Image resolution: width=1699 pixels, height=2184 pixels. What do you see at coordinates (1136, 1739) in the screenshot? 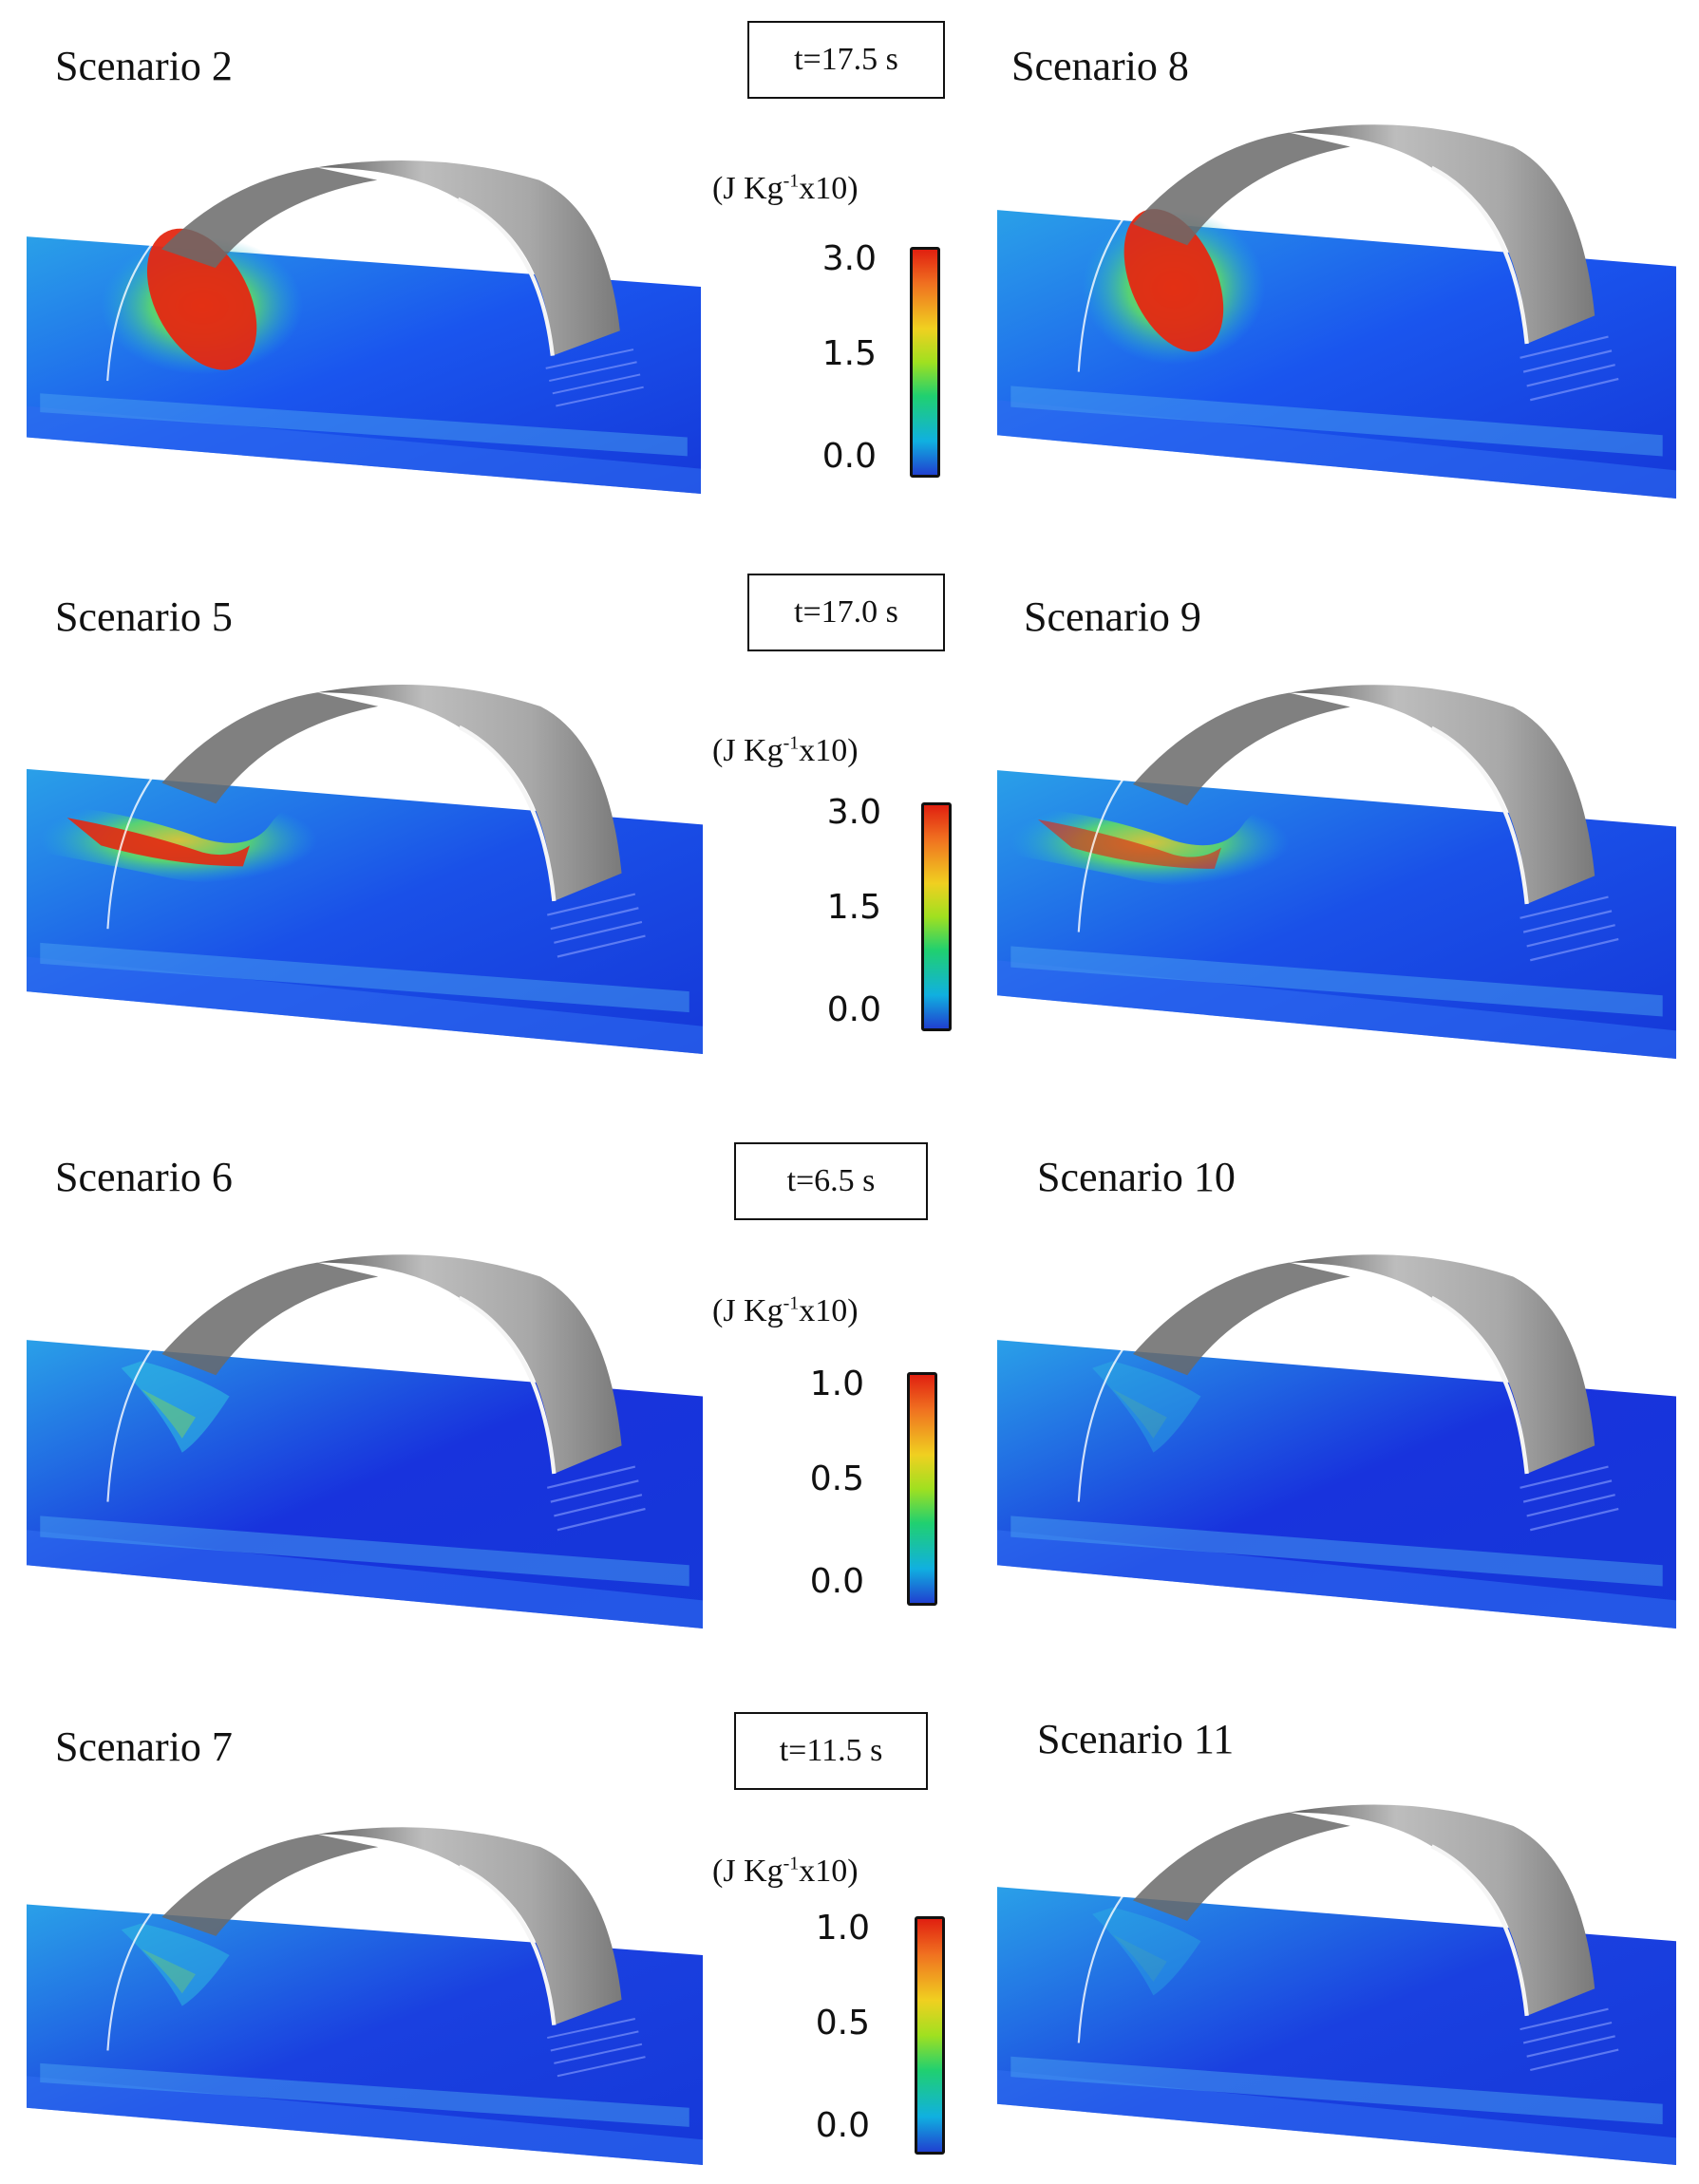
I see `scenario-11-label: Scenario 11` at bounding box center [1136, 1739].